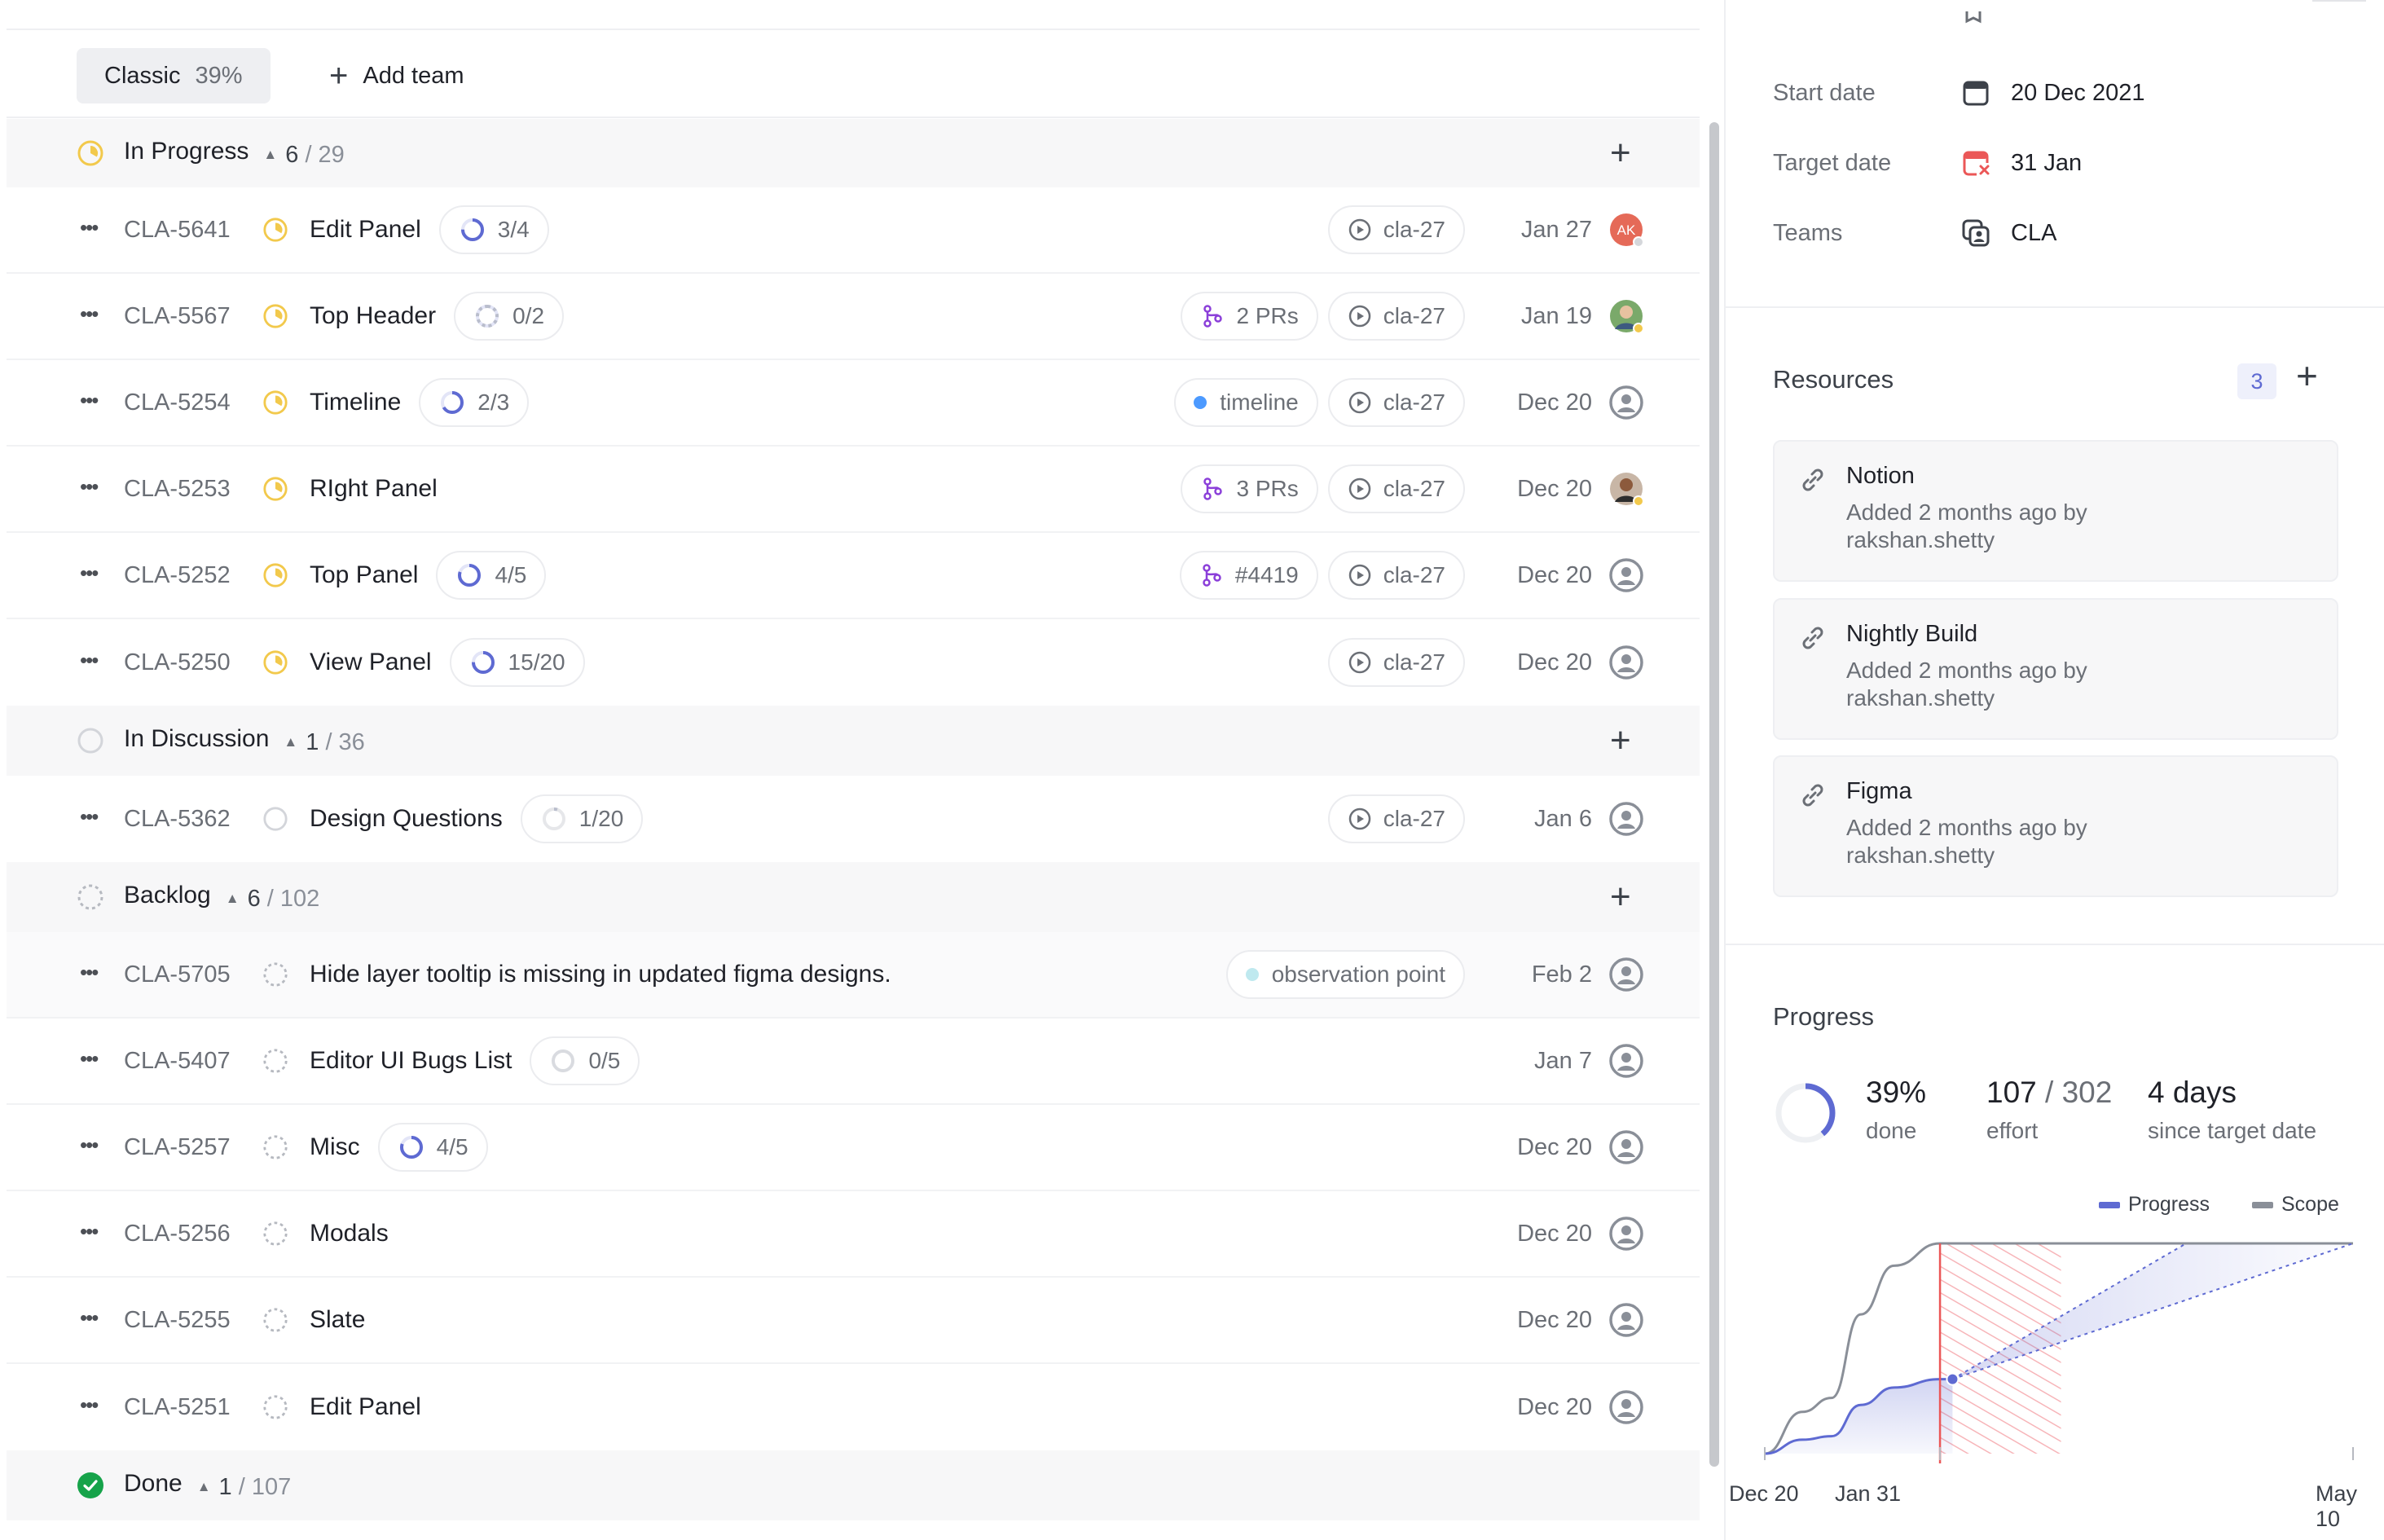 The height and width of the screenshot is (1540, 2384). I want to click on property-teams: Teams CLA, so click(1914, 233).